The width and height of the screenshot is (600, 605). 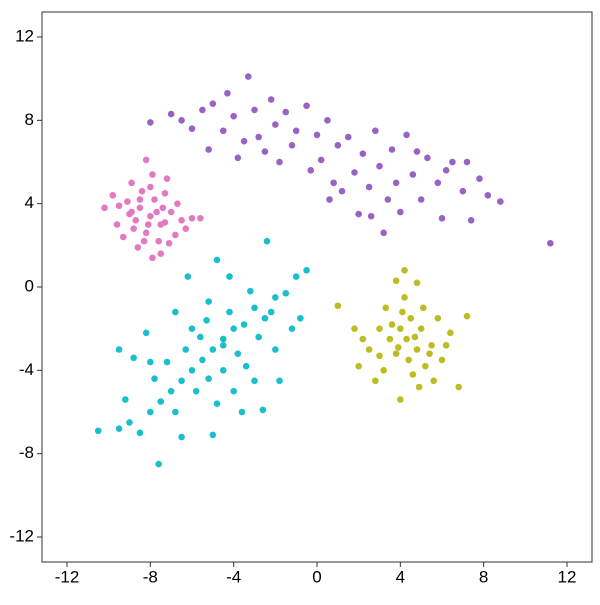 I want to click on y-tick-label: -4, so click(x=26, y=369).